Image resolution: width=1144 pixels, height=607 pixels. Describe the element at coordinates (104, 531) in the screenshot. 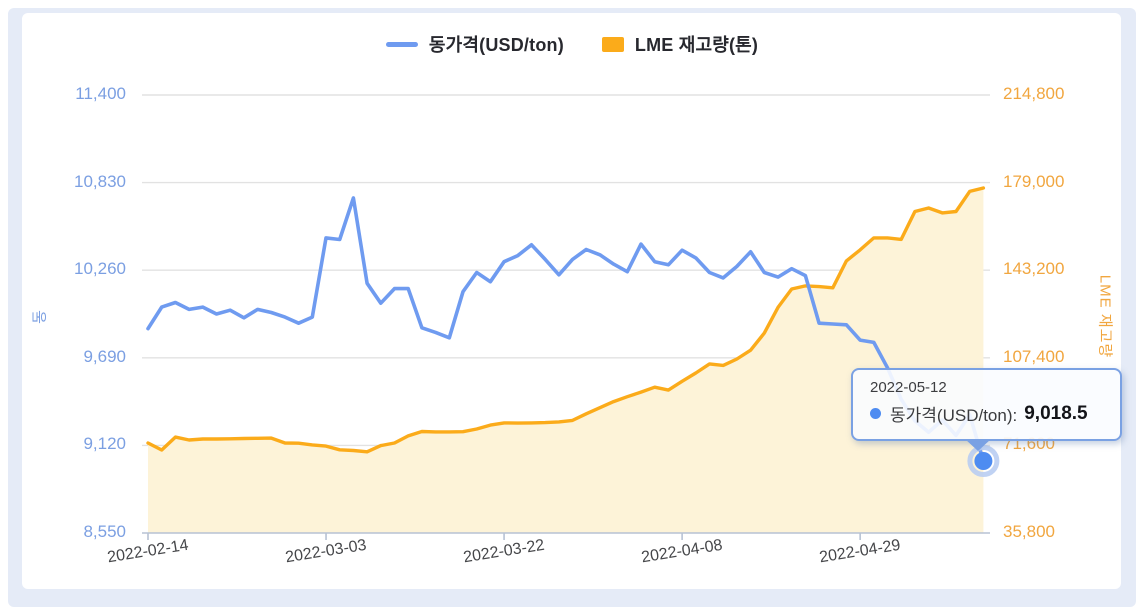

I see `y-axis-label-left: 8,550` at that location.